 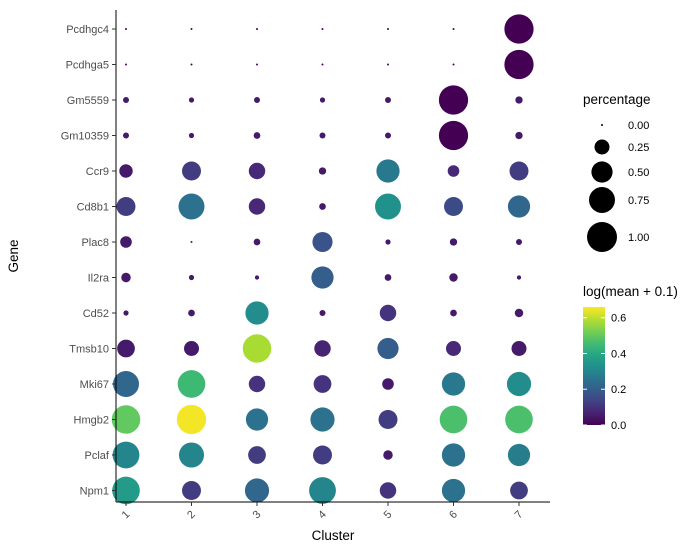 What do you see at coordinates (602, 237) in the screenshot?
I see `size-legend-key-1.00` at bounding box center [602, 237].